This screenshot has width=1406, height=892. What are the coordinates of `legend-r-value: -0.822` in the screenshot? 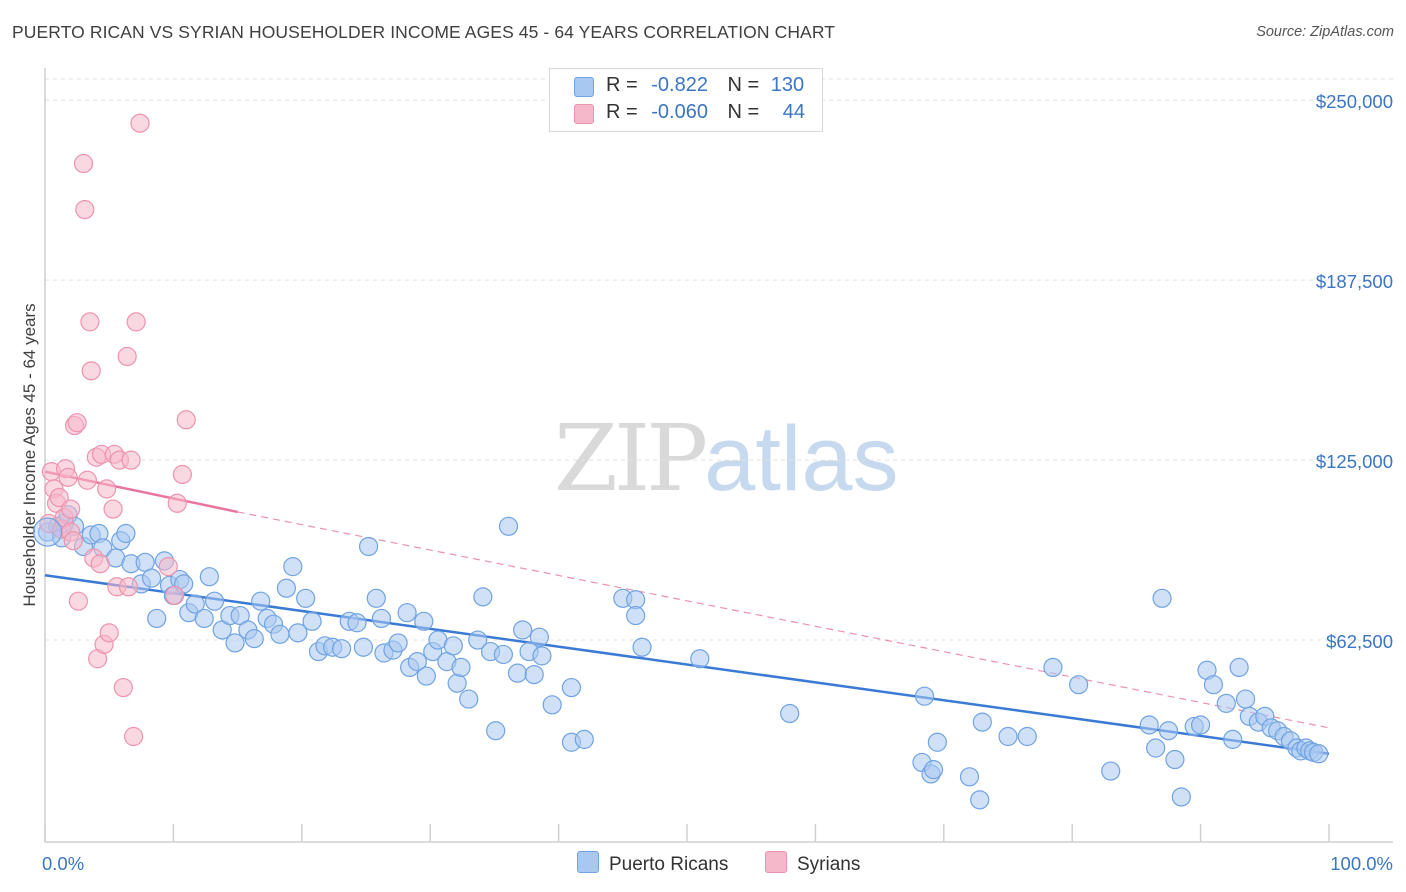 It's located at (679, 85).